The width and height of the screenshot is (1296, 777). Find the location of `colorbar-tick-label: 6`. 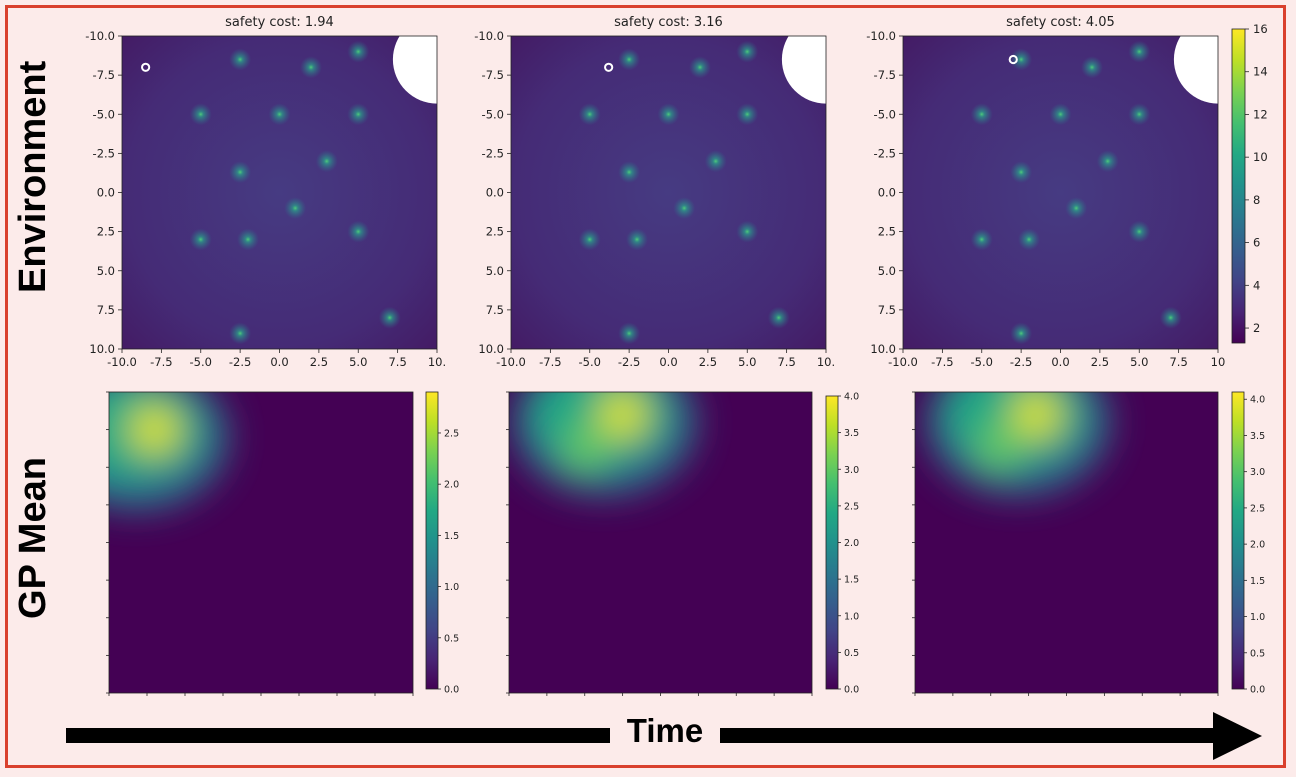

colorbar-tick-label: 6 is located at coordinates (1256, 243).